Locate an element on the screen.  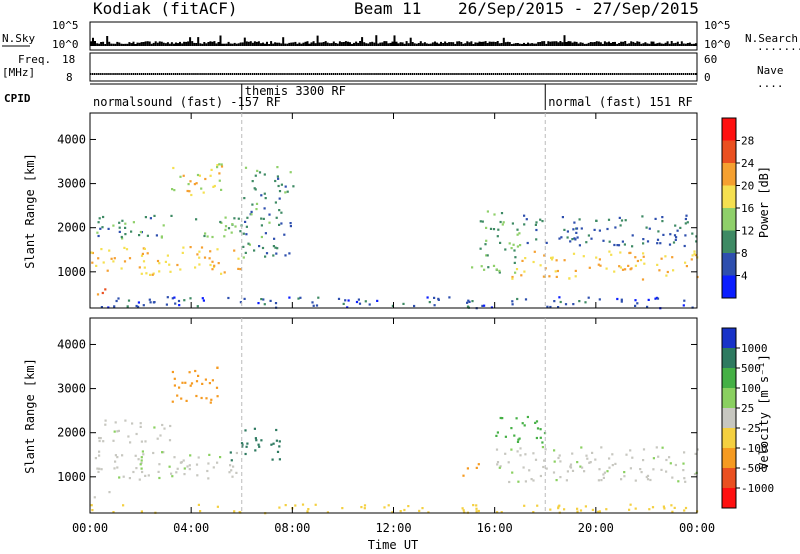
colorbar-segment is located at coordinates (729, 129).